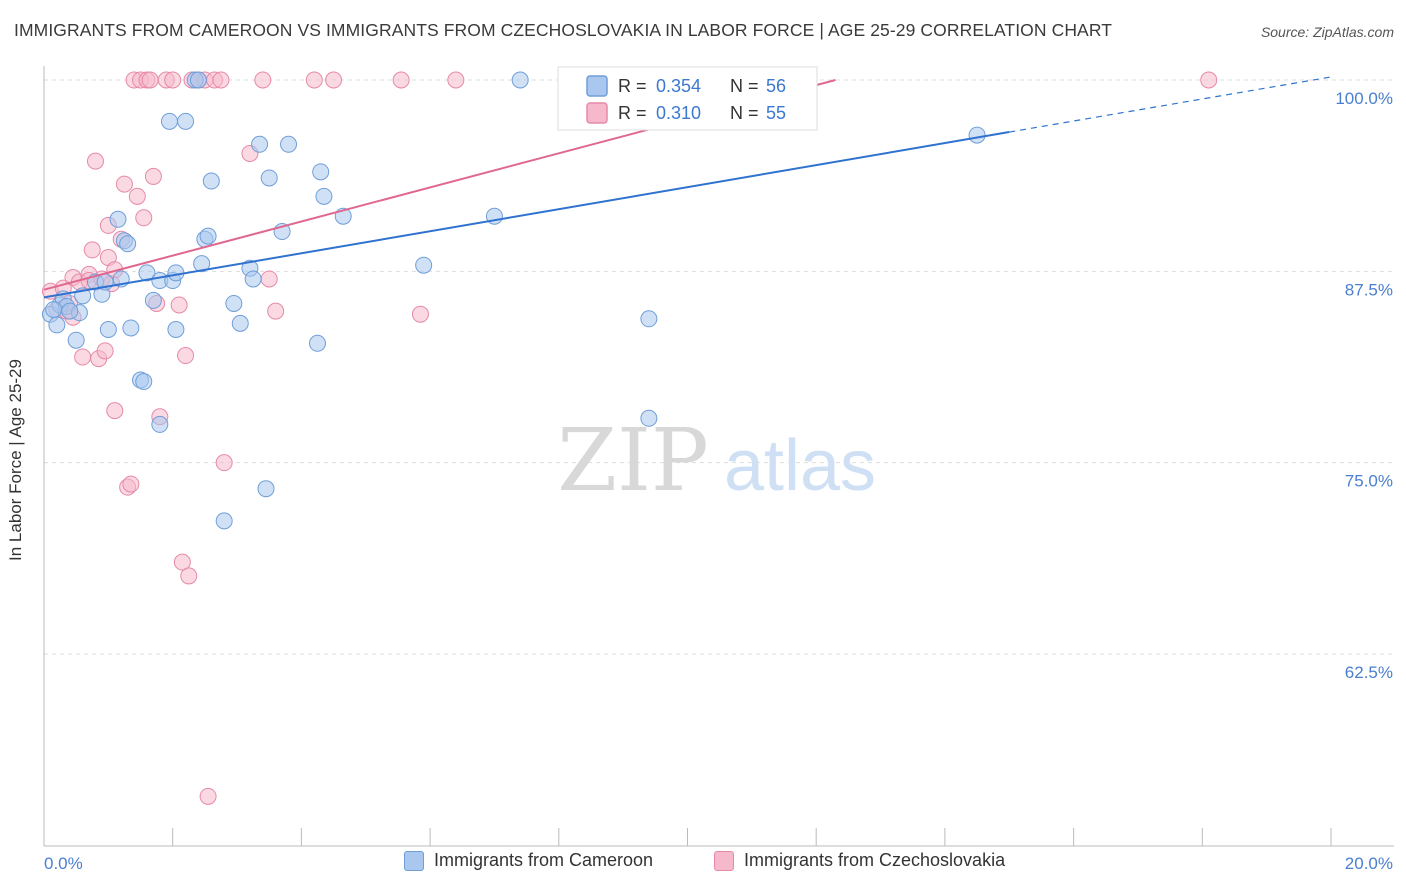 The height and width of the screenshot is (892, 1406). Describe the element at coordinates (1364, 98) in the screenshot. I see `y-tick-label-3: 100.0%` at that location.